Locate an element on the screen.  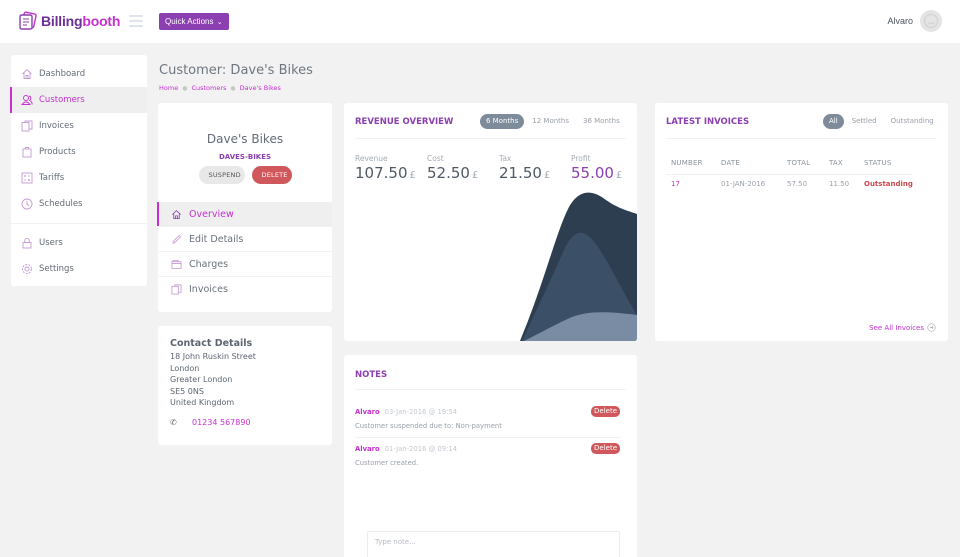
breadcrumb: Home ● Customers ● Dave's Bikes is located at coordinates (220, 88).